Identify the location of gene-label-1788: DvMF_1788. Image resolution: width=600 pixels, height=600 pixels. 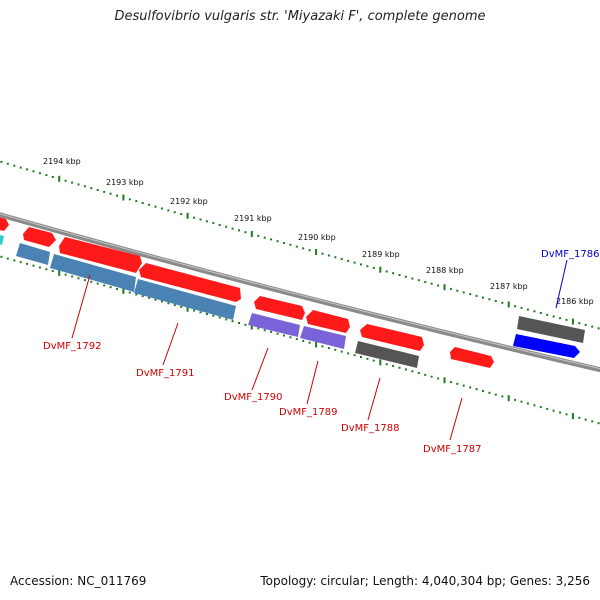
(370, 428).